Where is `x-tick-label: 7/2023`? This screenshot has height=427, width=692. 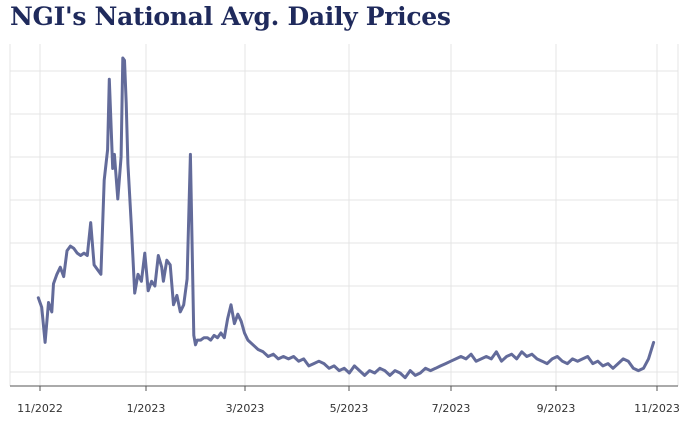
x-tick-label: 7/2023 is located at coordinates (451, 408).